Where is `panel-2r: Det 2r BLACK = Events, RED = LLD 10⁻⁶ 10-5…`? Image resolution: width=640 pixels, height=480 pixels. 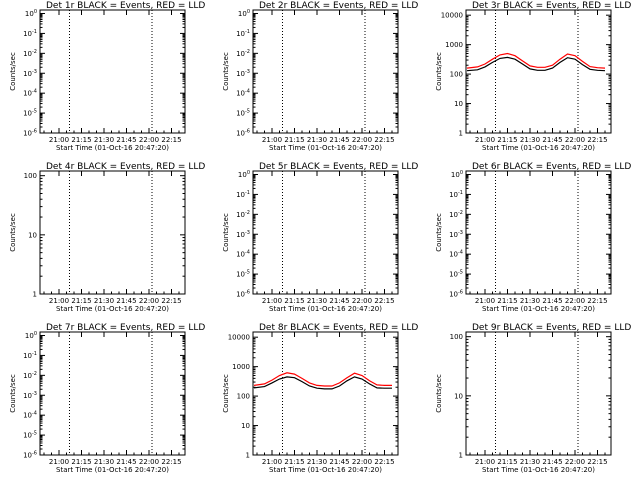
panel-2r: Det 2r BLACK = Events, RED = LLD 10⁻⁶ 10-5… is located at coordinates (320, 76).